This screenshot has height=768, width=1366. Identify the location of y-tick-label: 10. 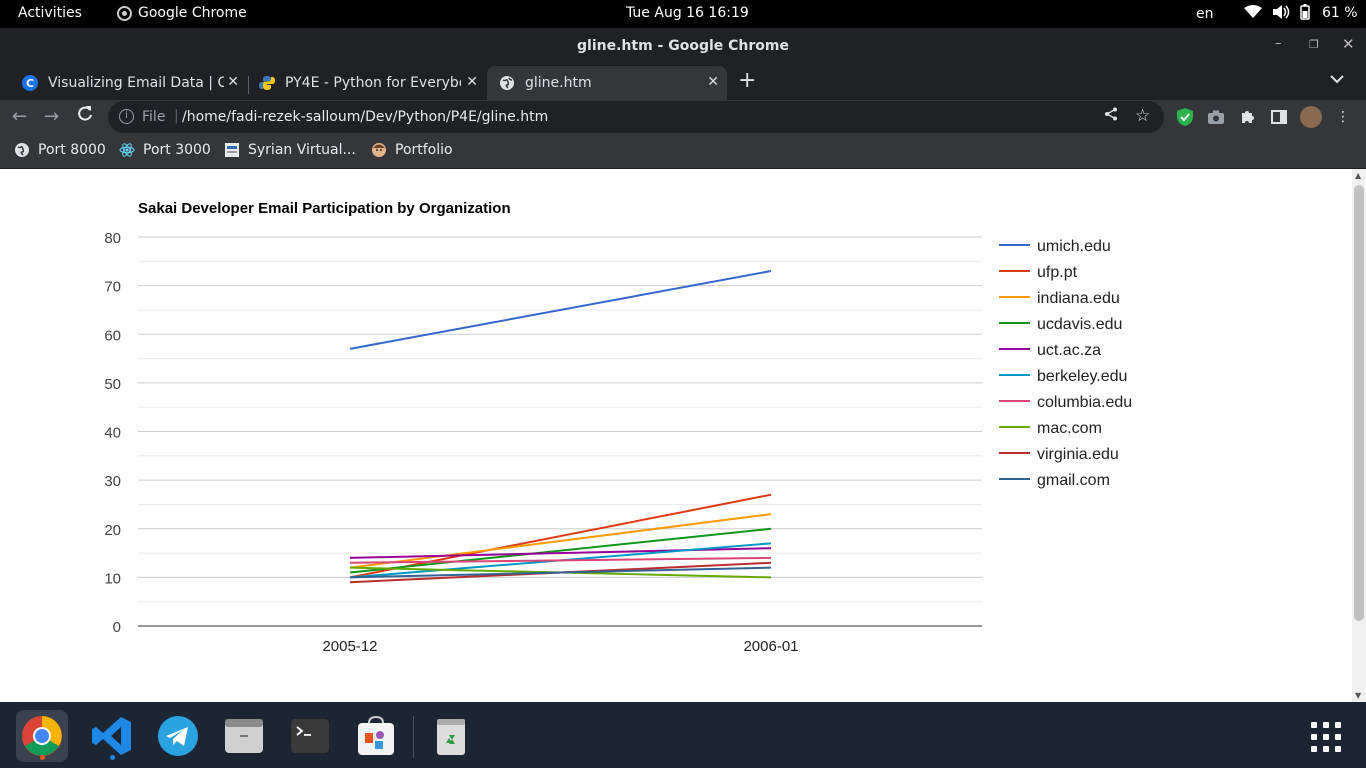
(112, 578).